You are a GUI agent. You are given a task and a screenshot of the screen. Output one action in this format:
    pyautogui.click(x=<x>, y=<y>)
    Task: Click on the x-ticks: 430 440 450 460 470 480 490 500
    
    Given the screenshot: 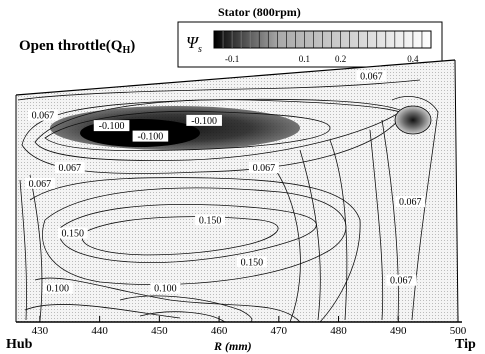 What is the action you would take?
    pyautogui.click(x=249, y=326)
    